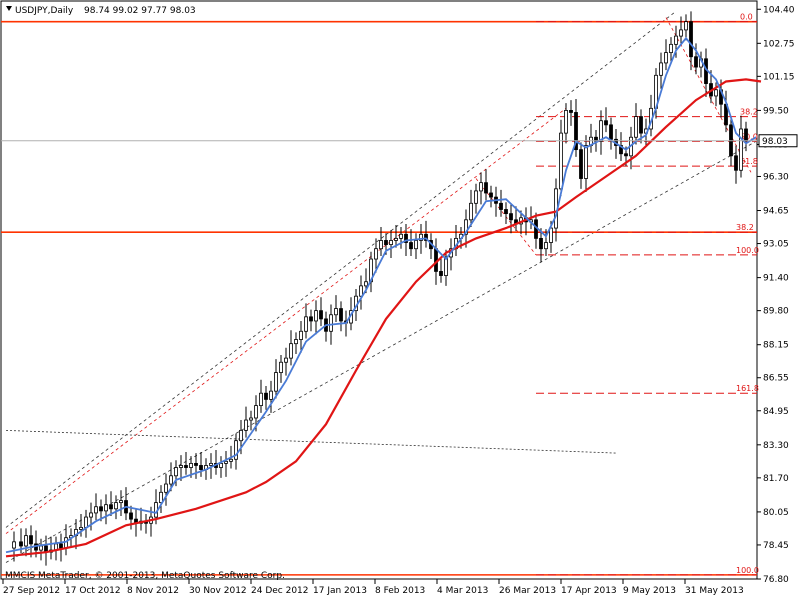 The height and width of the screenshot is (604, 800). I want to click on time-tick-label: 27 Sep 2012, so click(31, 591).